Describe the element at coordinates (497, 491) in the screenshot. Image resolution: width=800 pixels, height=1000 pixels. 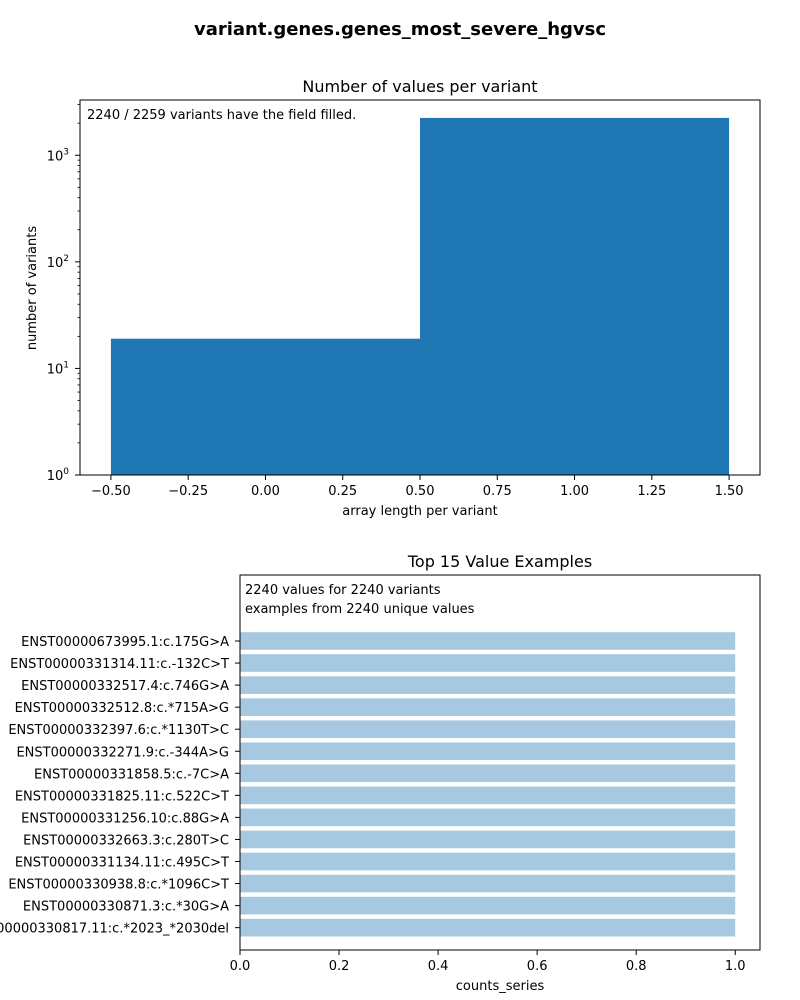
I see `histogram-x-tick-label-5: 0.75` at that location.